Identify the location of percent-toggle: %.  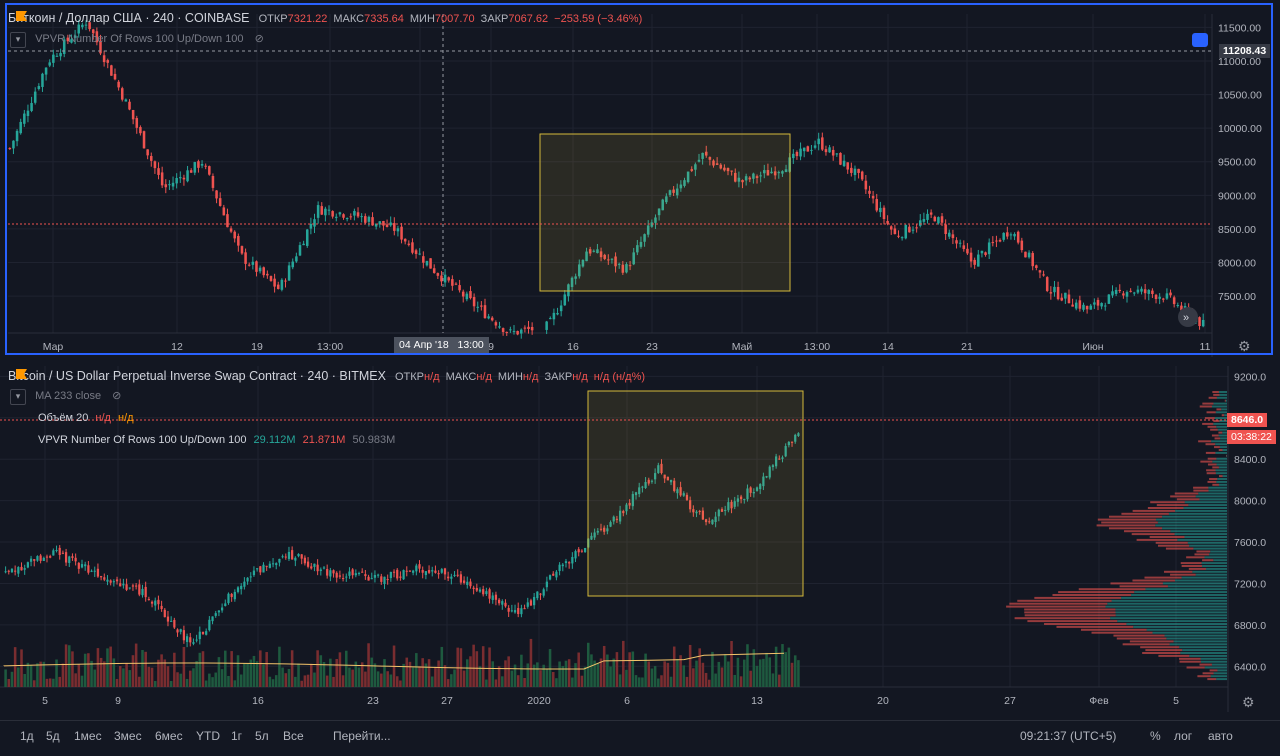
(1155, 736).